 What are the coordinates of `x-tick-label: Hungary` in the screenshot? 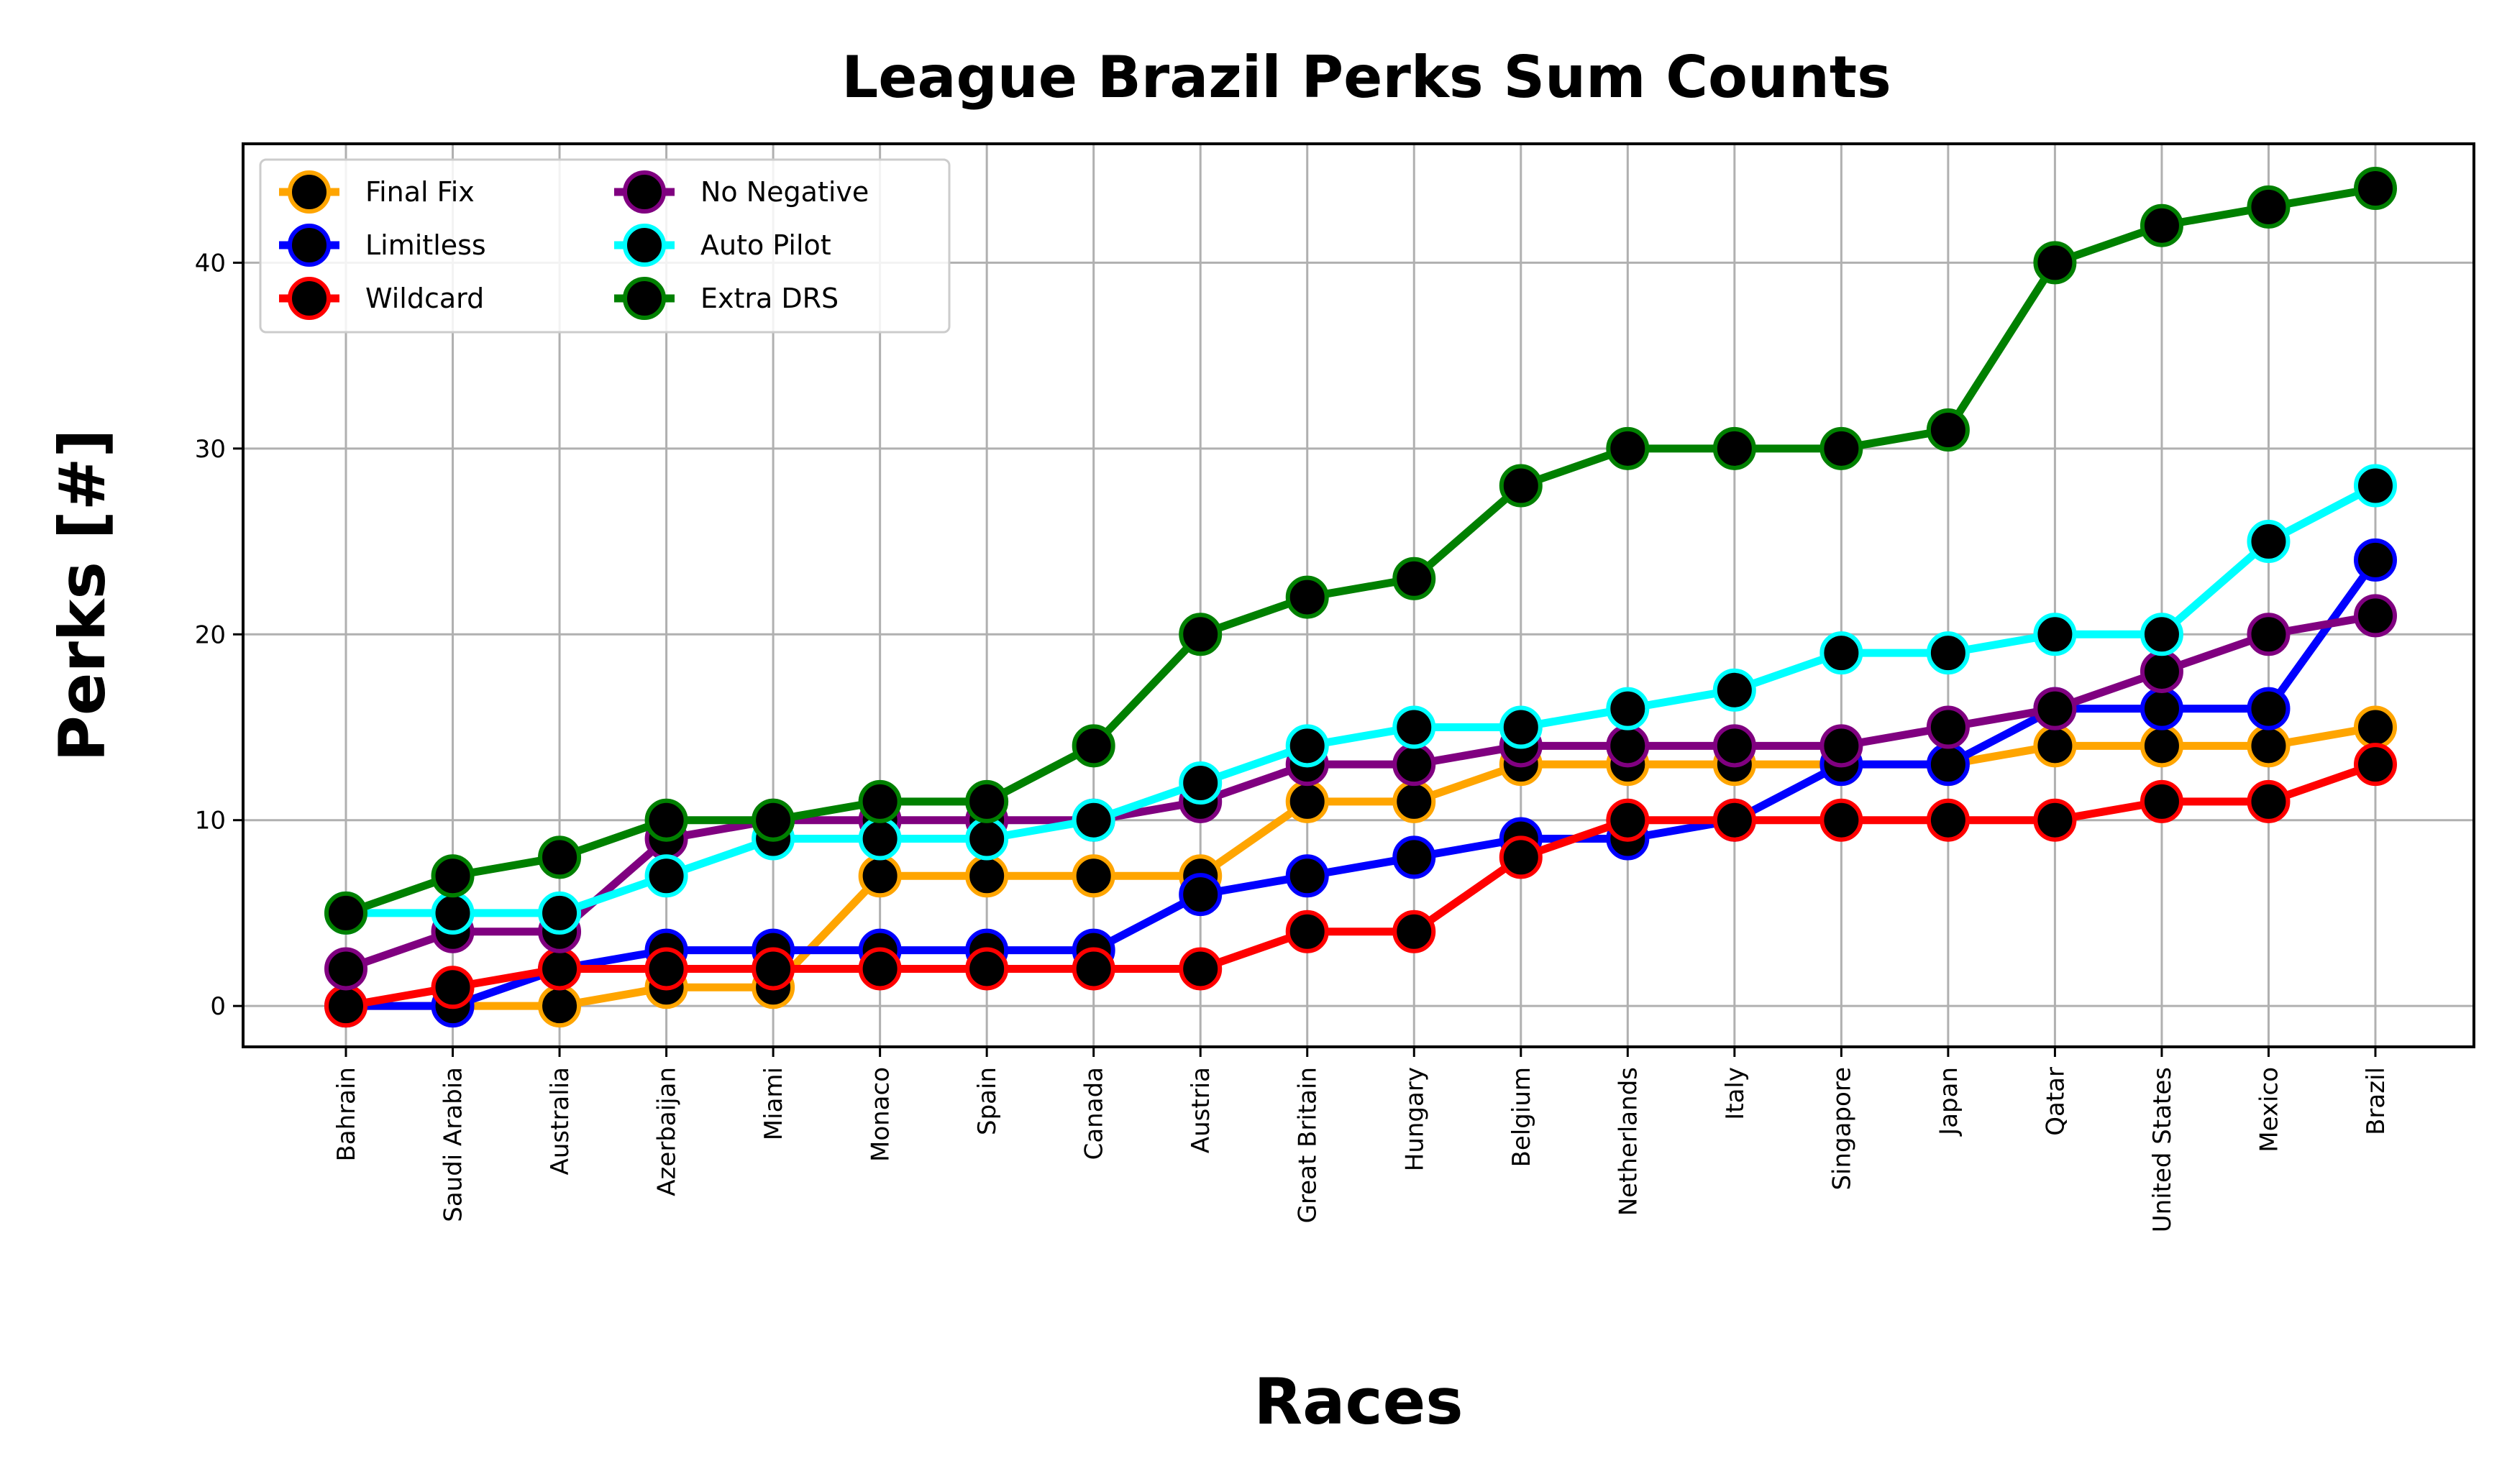 It's located at (1414, 1119).